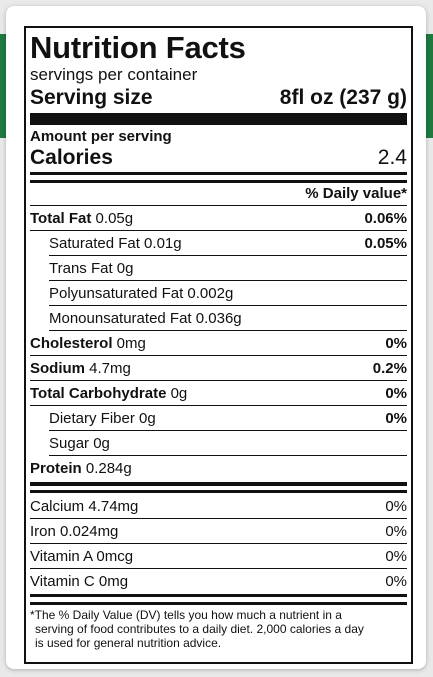  I want to click on vitamin-name: Calcium, so click(57, 506).